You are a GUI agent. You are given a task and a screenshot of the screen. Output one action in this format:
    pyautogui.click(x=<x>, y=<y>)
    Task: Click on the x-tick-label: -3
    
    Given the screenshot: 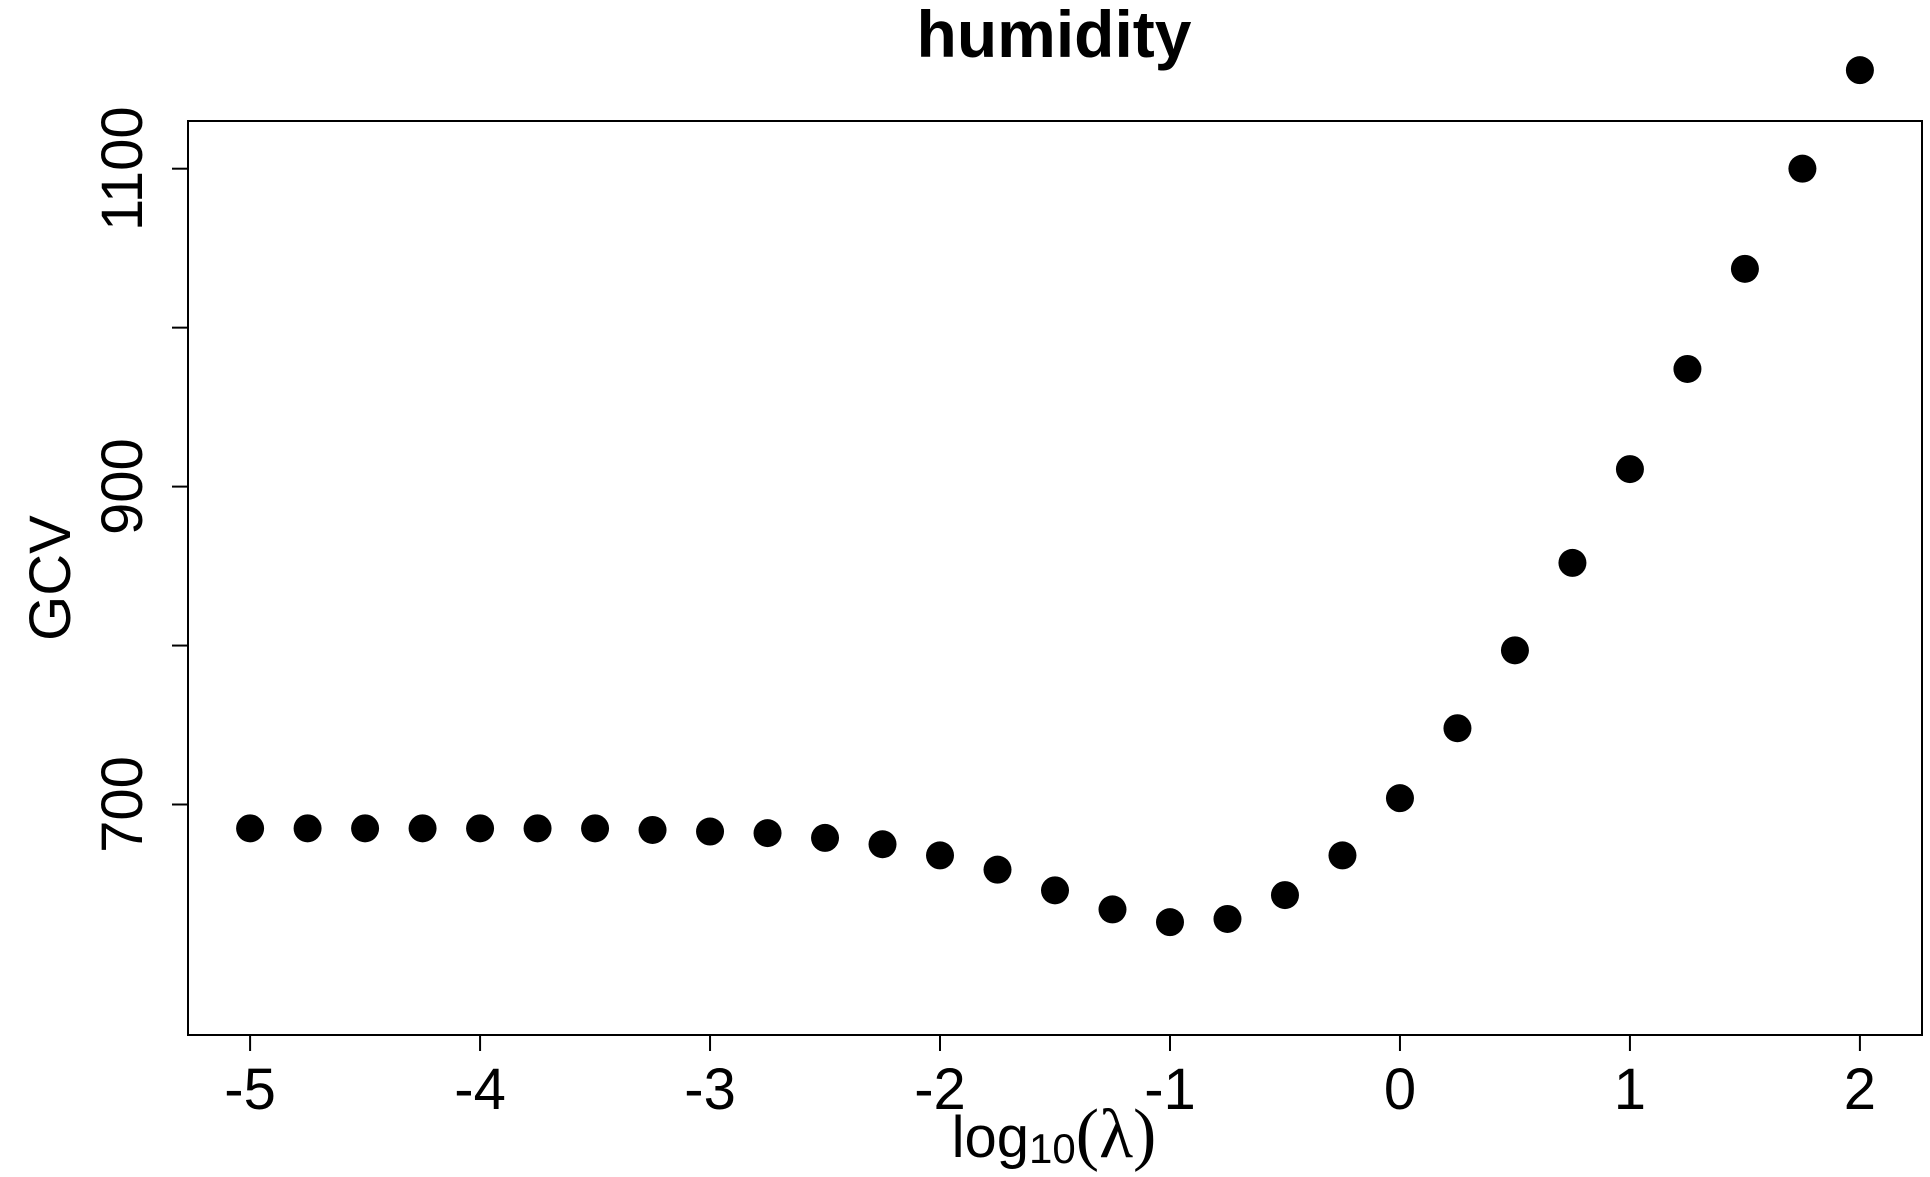 What is the action you would take?
    pyautogui.click(x=710, y=1089)
    